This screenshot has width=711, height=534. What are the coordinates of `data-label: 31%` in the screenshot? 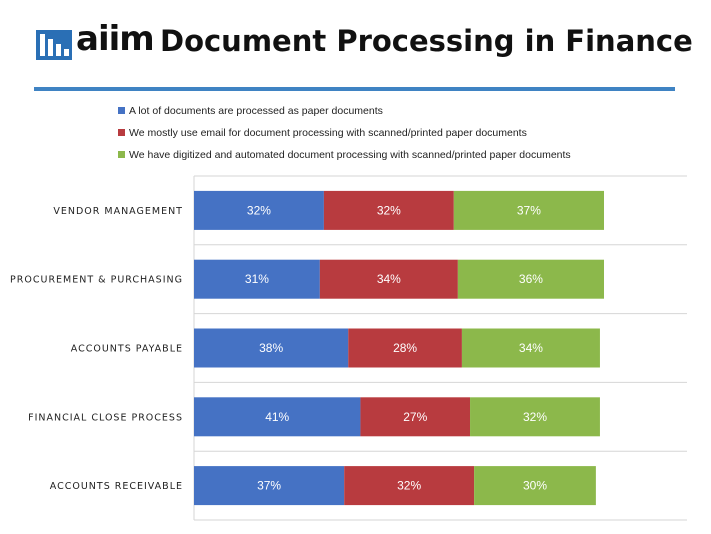 It's located at (257, 279).